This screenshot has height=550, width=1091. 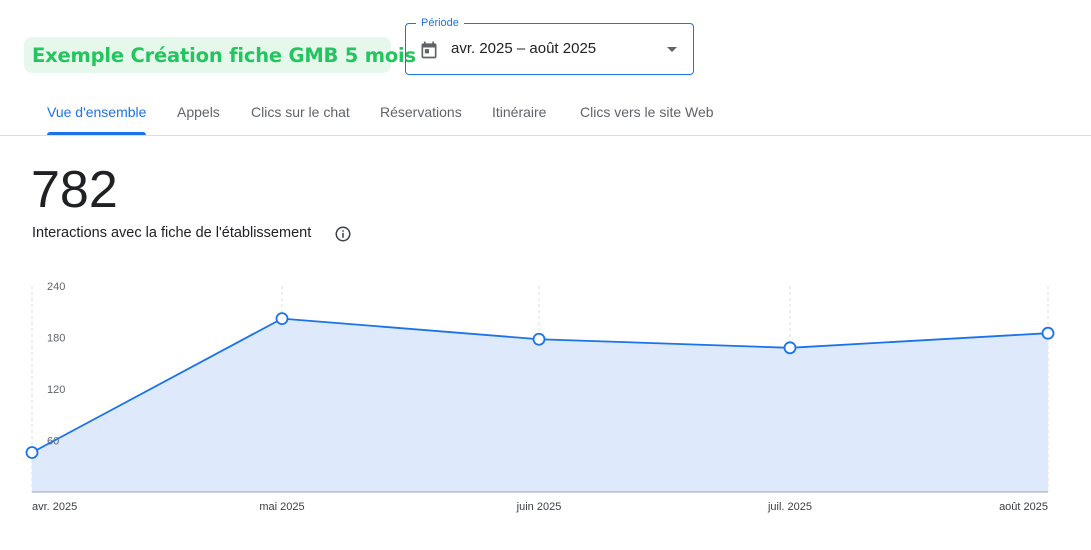 What do you see at coordinates (539, 507) in the screenshot?
I see `x-tick-label-2: juin 2025` at bounding box center [539, 507].